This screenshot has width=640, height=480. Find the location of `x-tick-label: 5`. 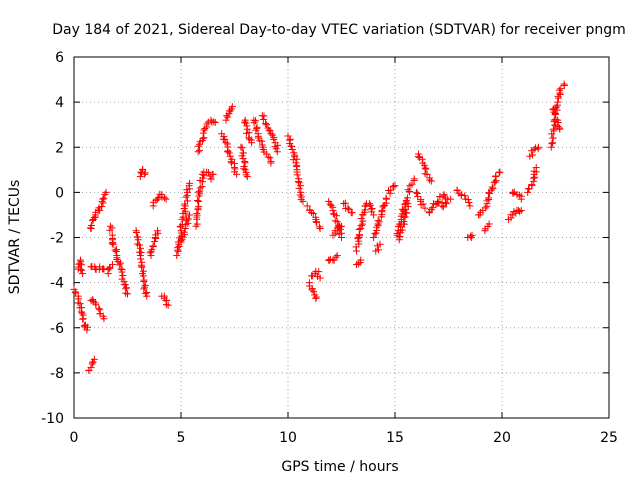

x-tick-label: 5 is located at coordinates (181, 438).